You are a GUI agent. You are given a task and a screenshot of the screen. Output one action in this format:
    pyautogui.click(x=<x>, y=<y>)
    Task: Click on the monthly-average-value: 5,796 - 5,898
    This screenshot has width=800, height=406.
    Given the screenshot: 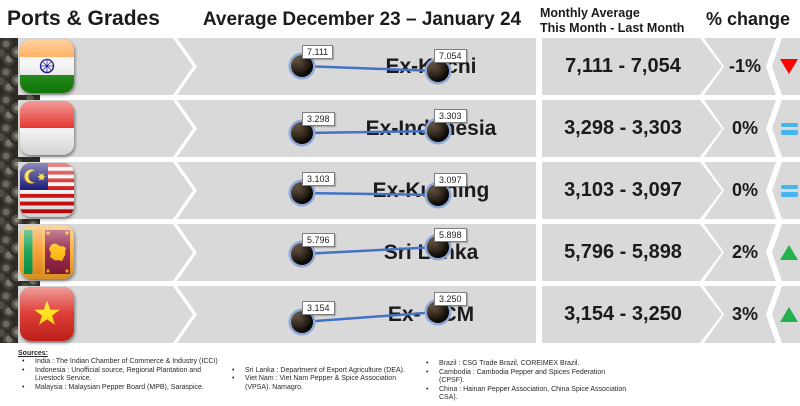 What is the action you would take?
    pyautogui.click(x=623, y=252)
    